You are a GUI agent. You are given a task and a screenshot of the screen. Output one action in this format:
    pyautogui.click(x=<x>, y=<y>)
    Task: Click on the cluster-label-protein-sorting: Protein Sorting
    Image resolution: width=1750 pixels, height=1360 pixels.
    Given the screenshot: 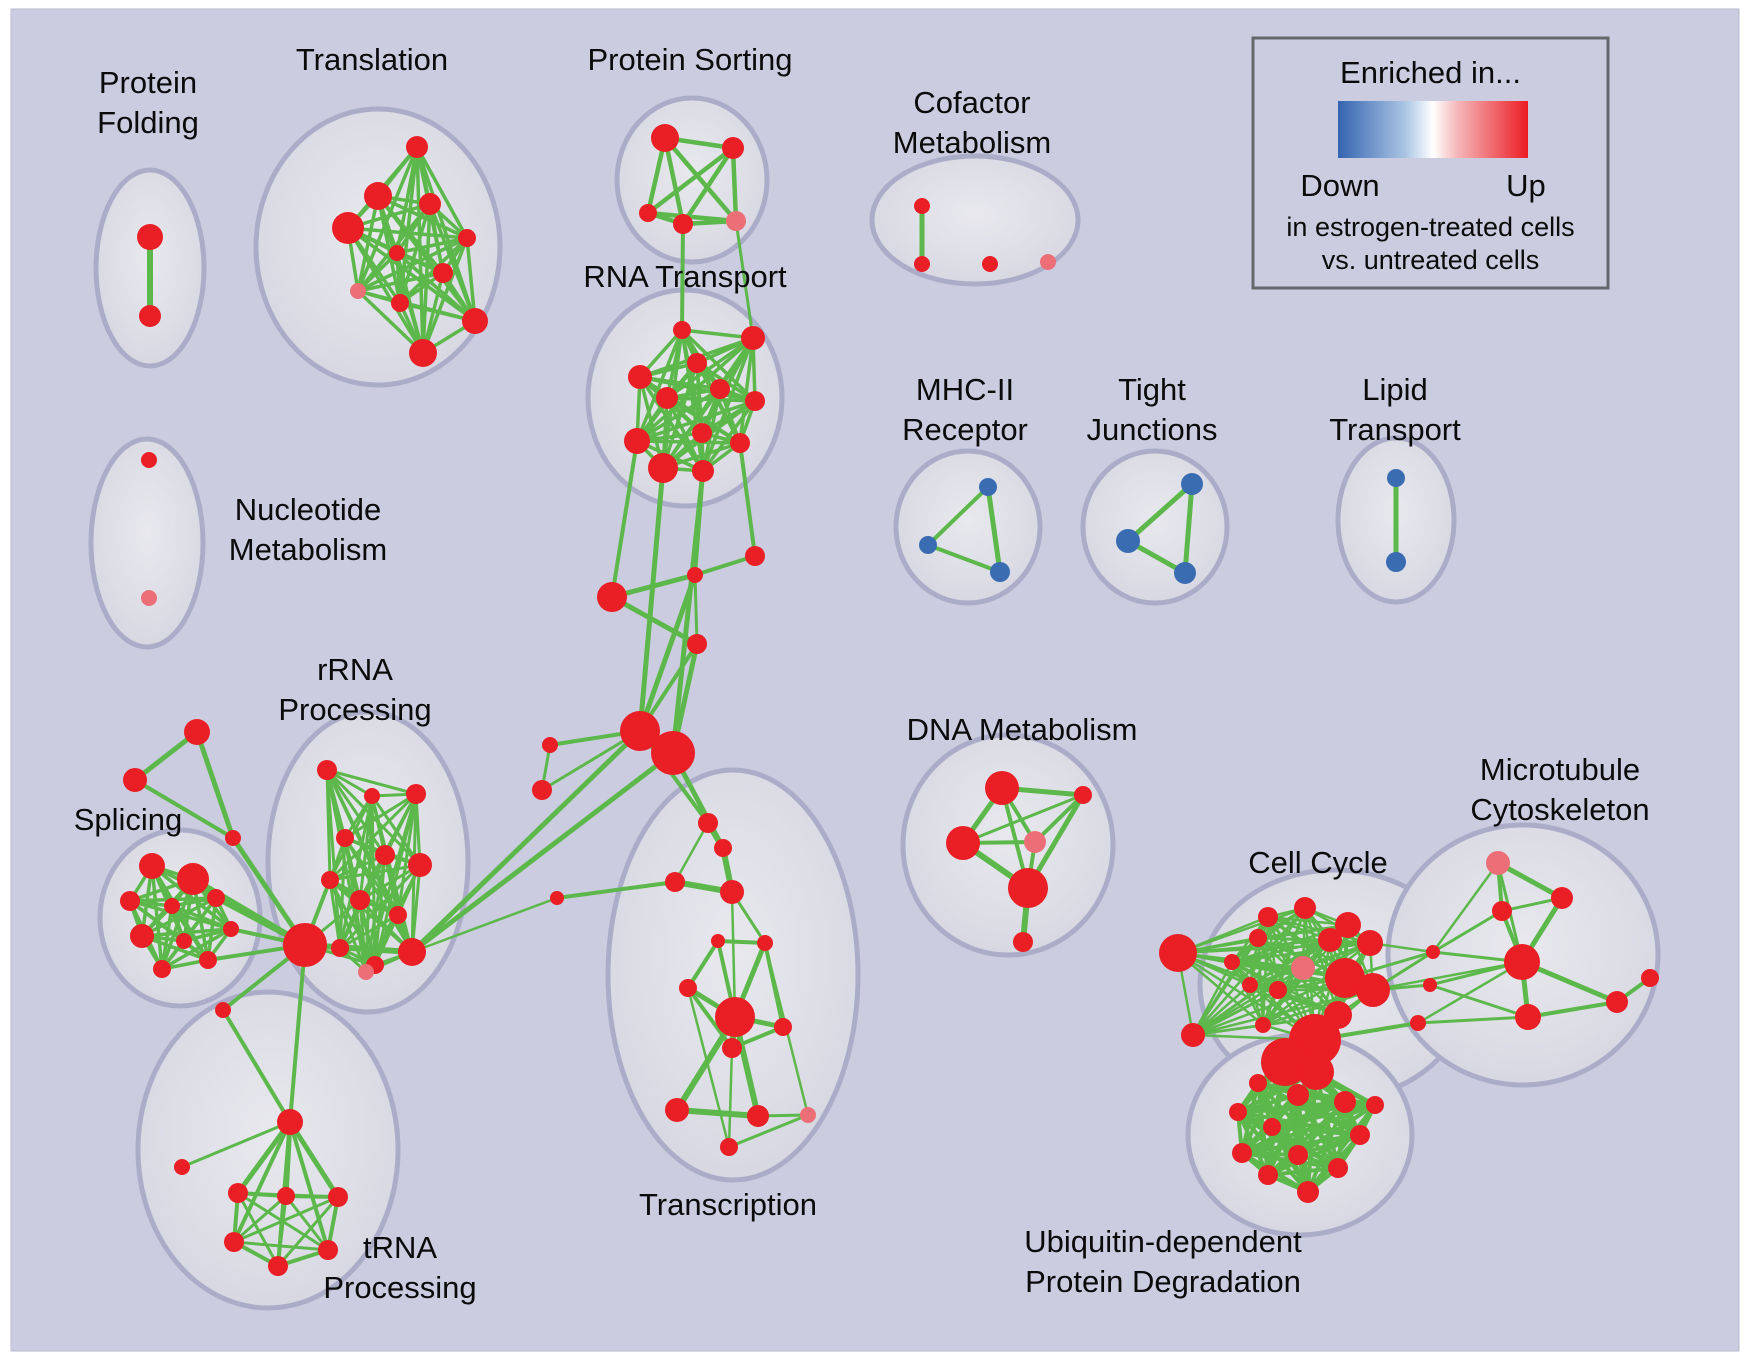 What is the action you would take?
    pyautogui.click(x=689, y=59)
    